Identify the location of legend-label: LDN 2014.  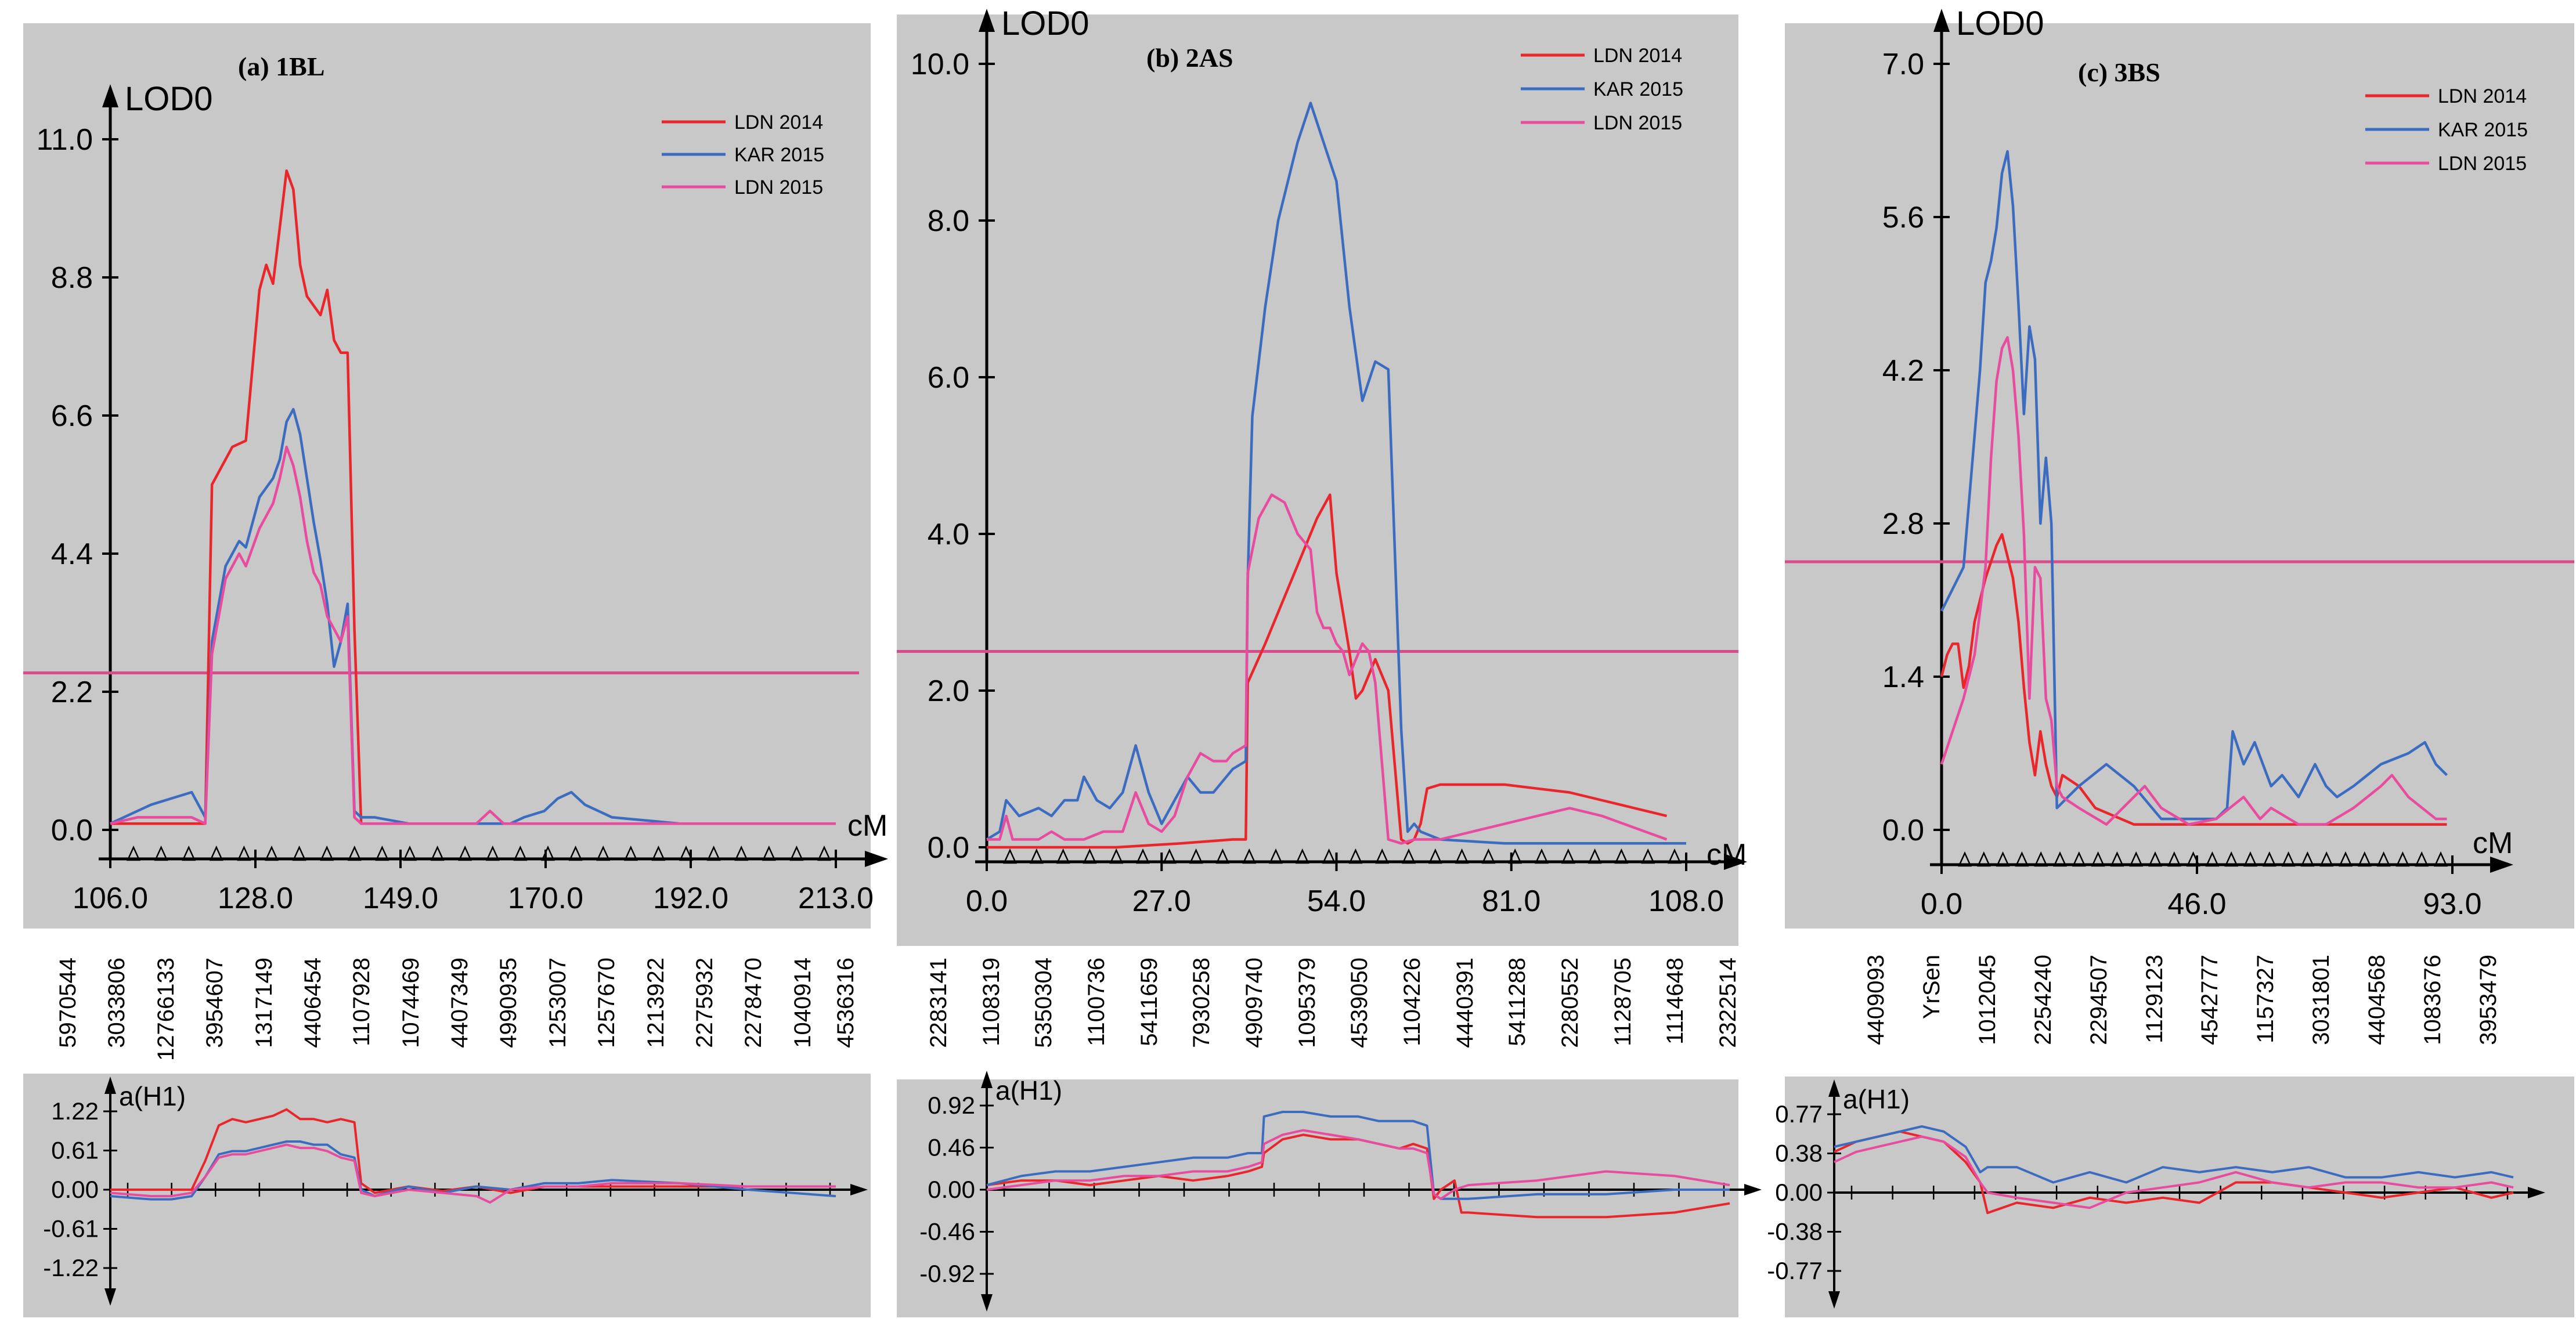
(779, 122).